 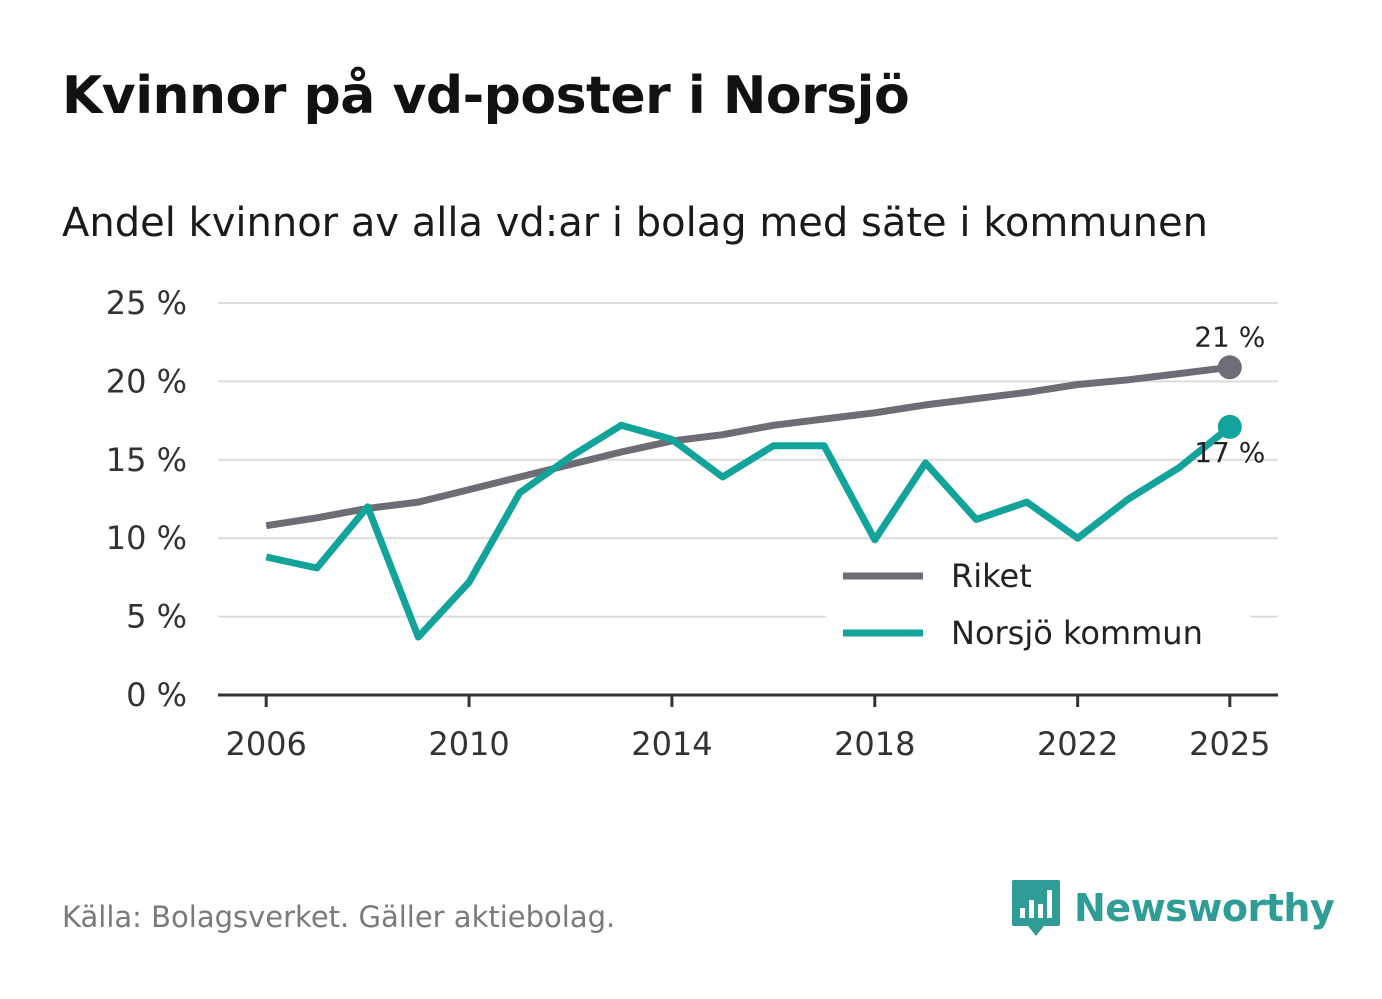 I want to click on y-tick-label: 25 %, so click(x=146, y=303).